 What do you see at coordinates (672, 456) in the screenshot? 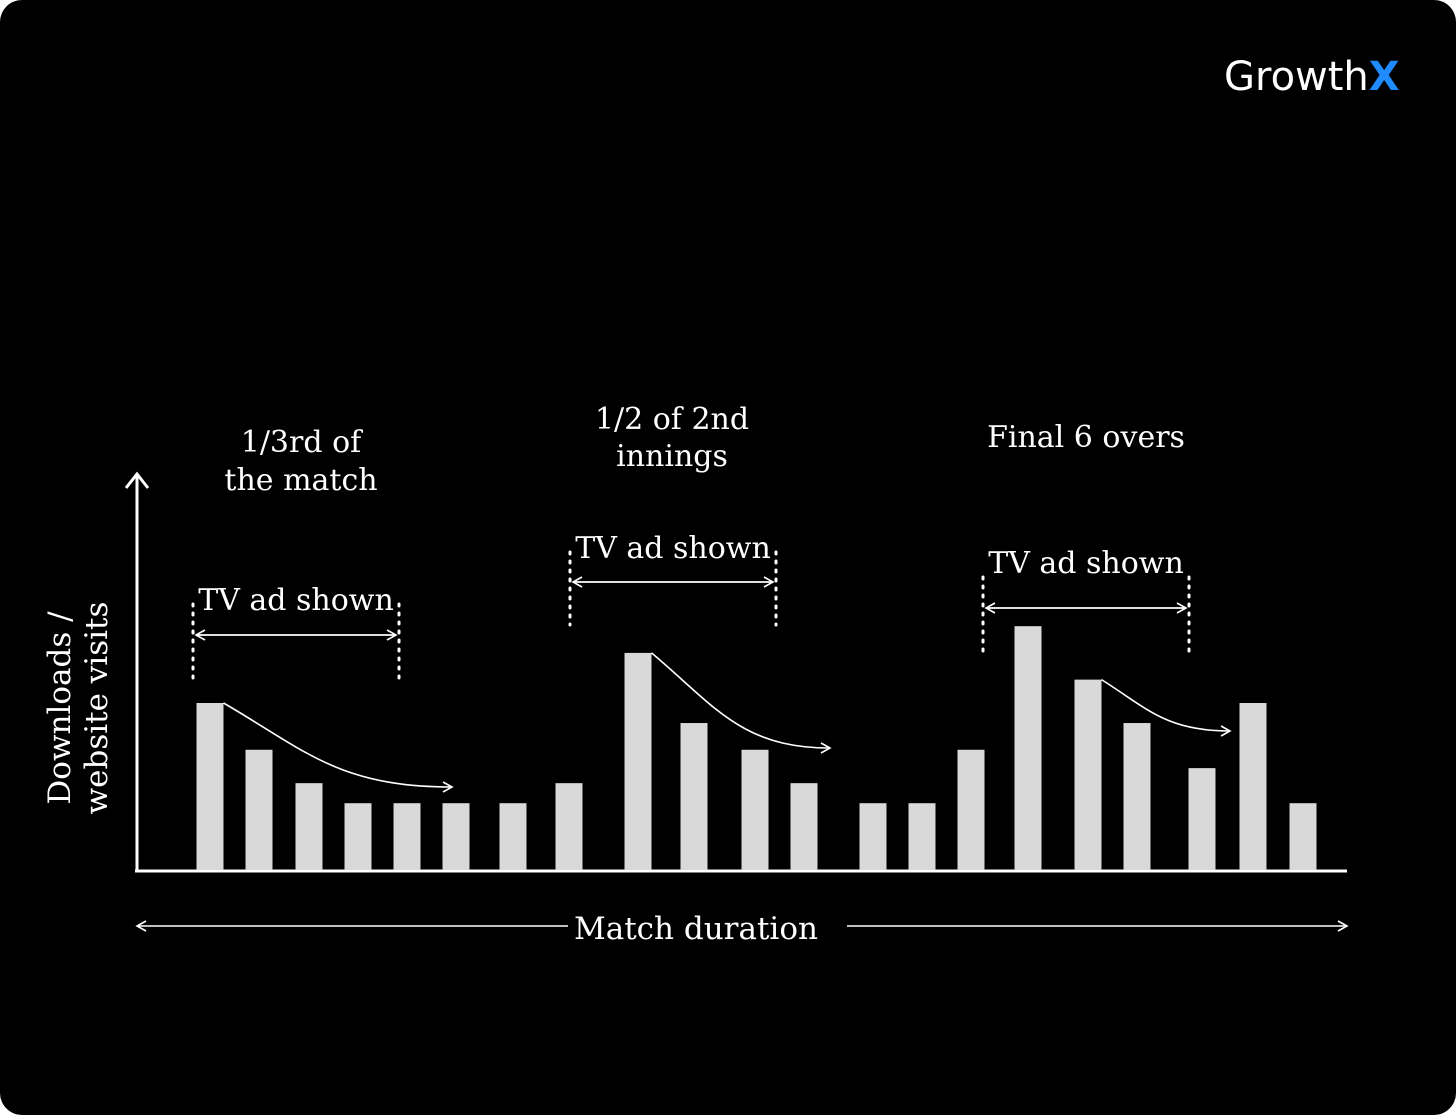
I see `period-label-line2: innings` at bounding box center [672, 456].